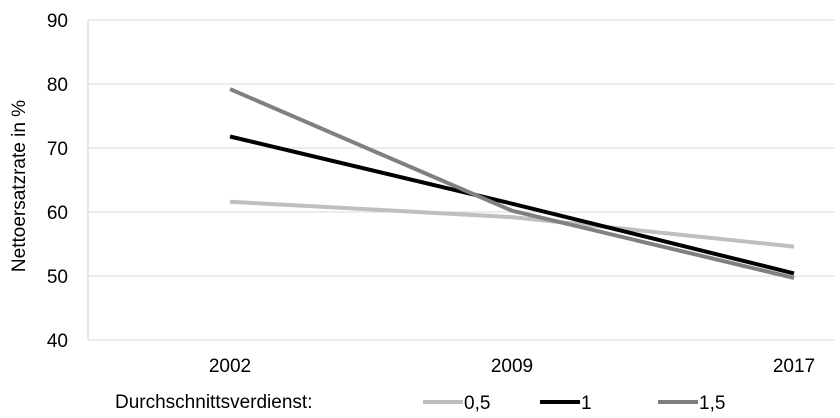 The width and height of the screenshot is (840, 418). I want to click on x-tick-label: 2017, so click(794, 366).